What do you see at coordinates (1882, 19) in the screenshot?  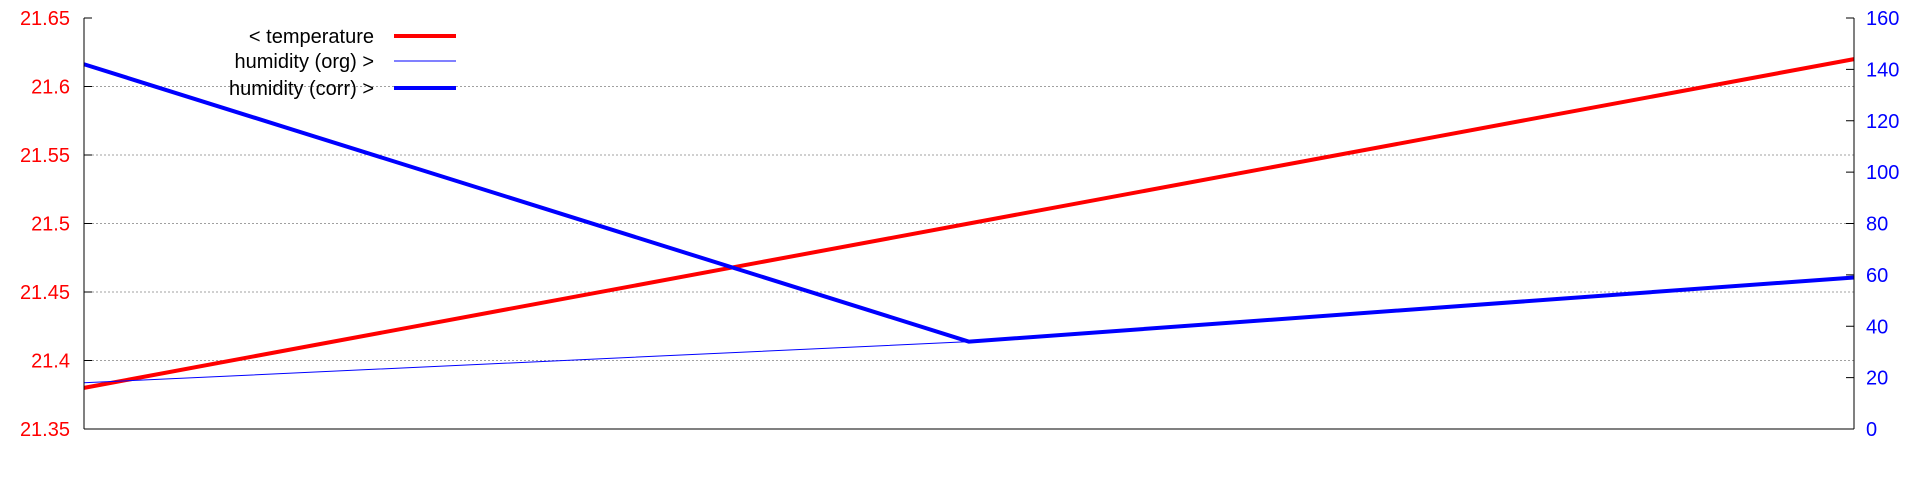 I see `right-tick-label: 160` at bounding box center [1882, 19].